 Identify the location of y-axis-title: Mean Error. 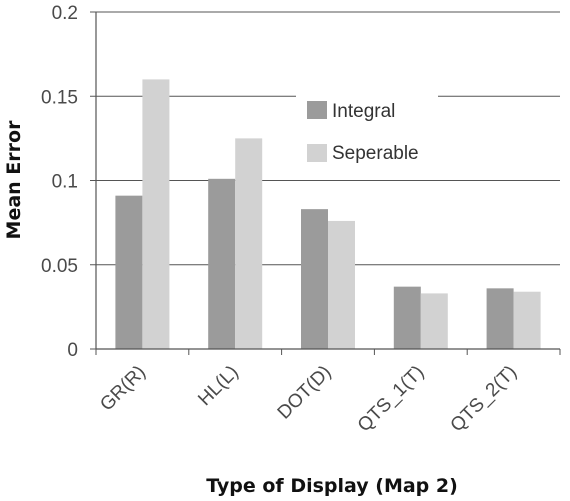
(14, 180).